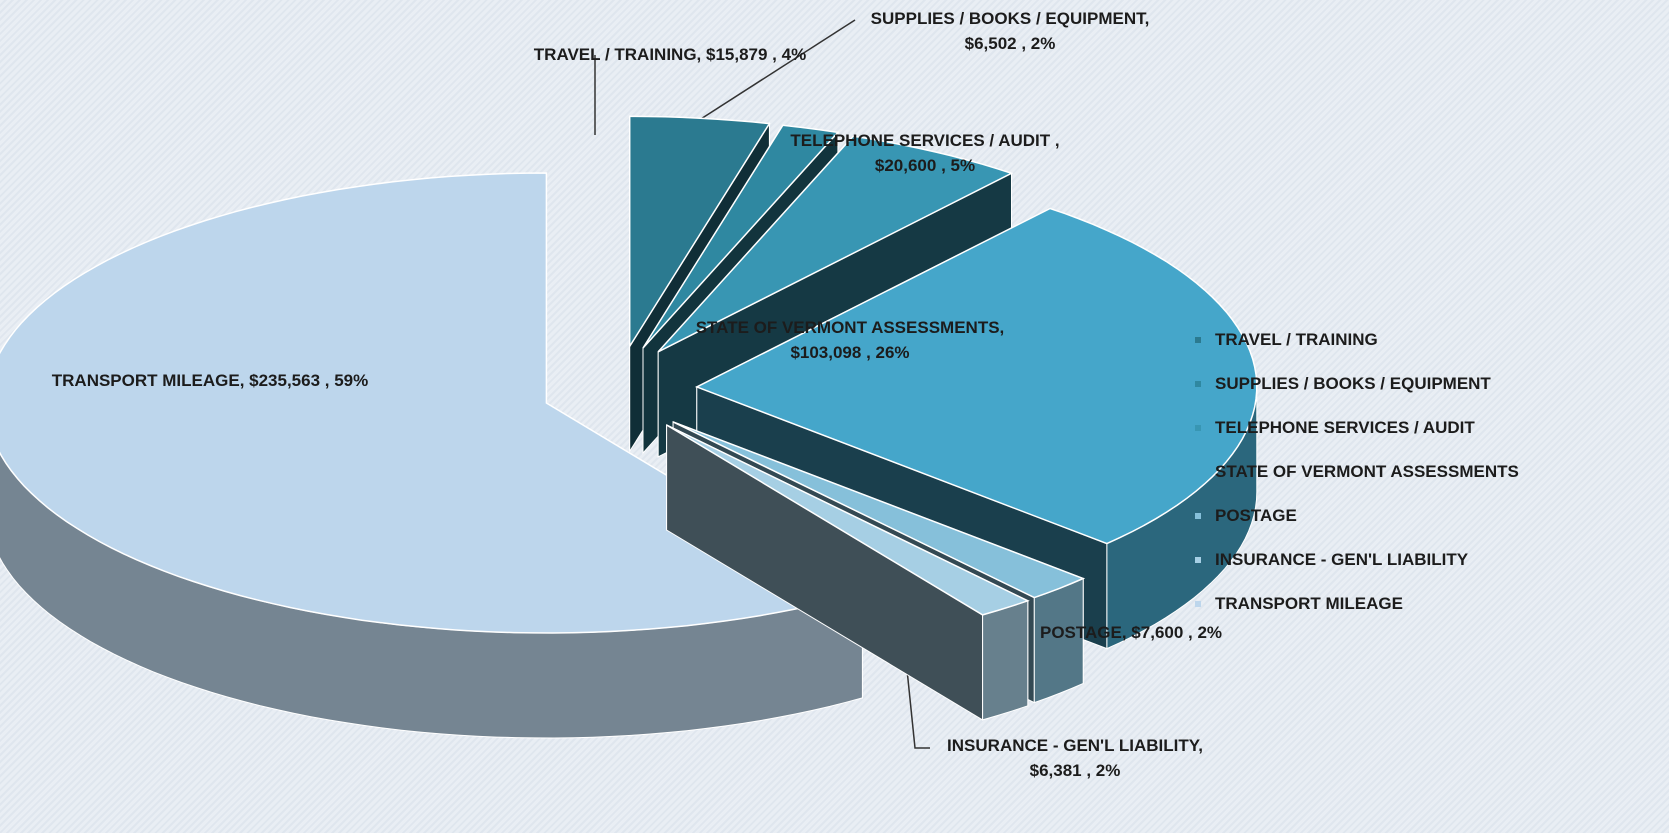 The width and height of the screenshot is (1669, 833). What do you see at coordinates (1256, 515) in the screenshot?
I see `legend-label: POSTAGE` at bounding box center [1256, 515].